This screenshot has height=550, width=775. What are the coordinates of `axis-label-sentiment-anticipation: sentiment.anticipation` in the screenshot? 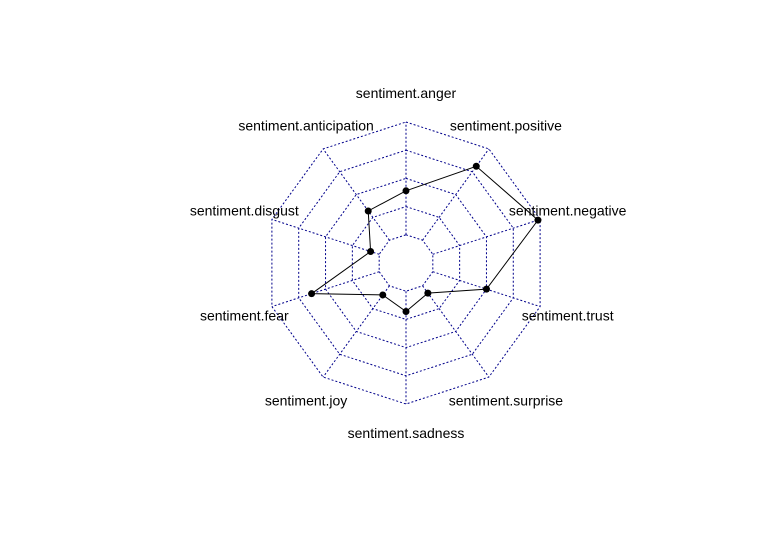 It's located at (305, 125).